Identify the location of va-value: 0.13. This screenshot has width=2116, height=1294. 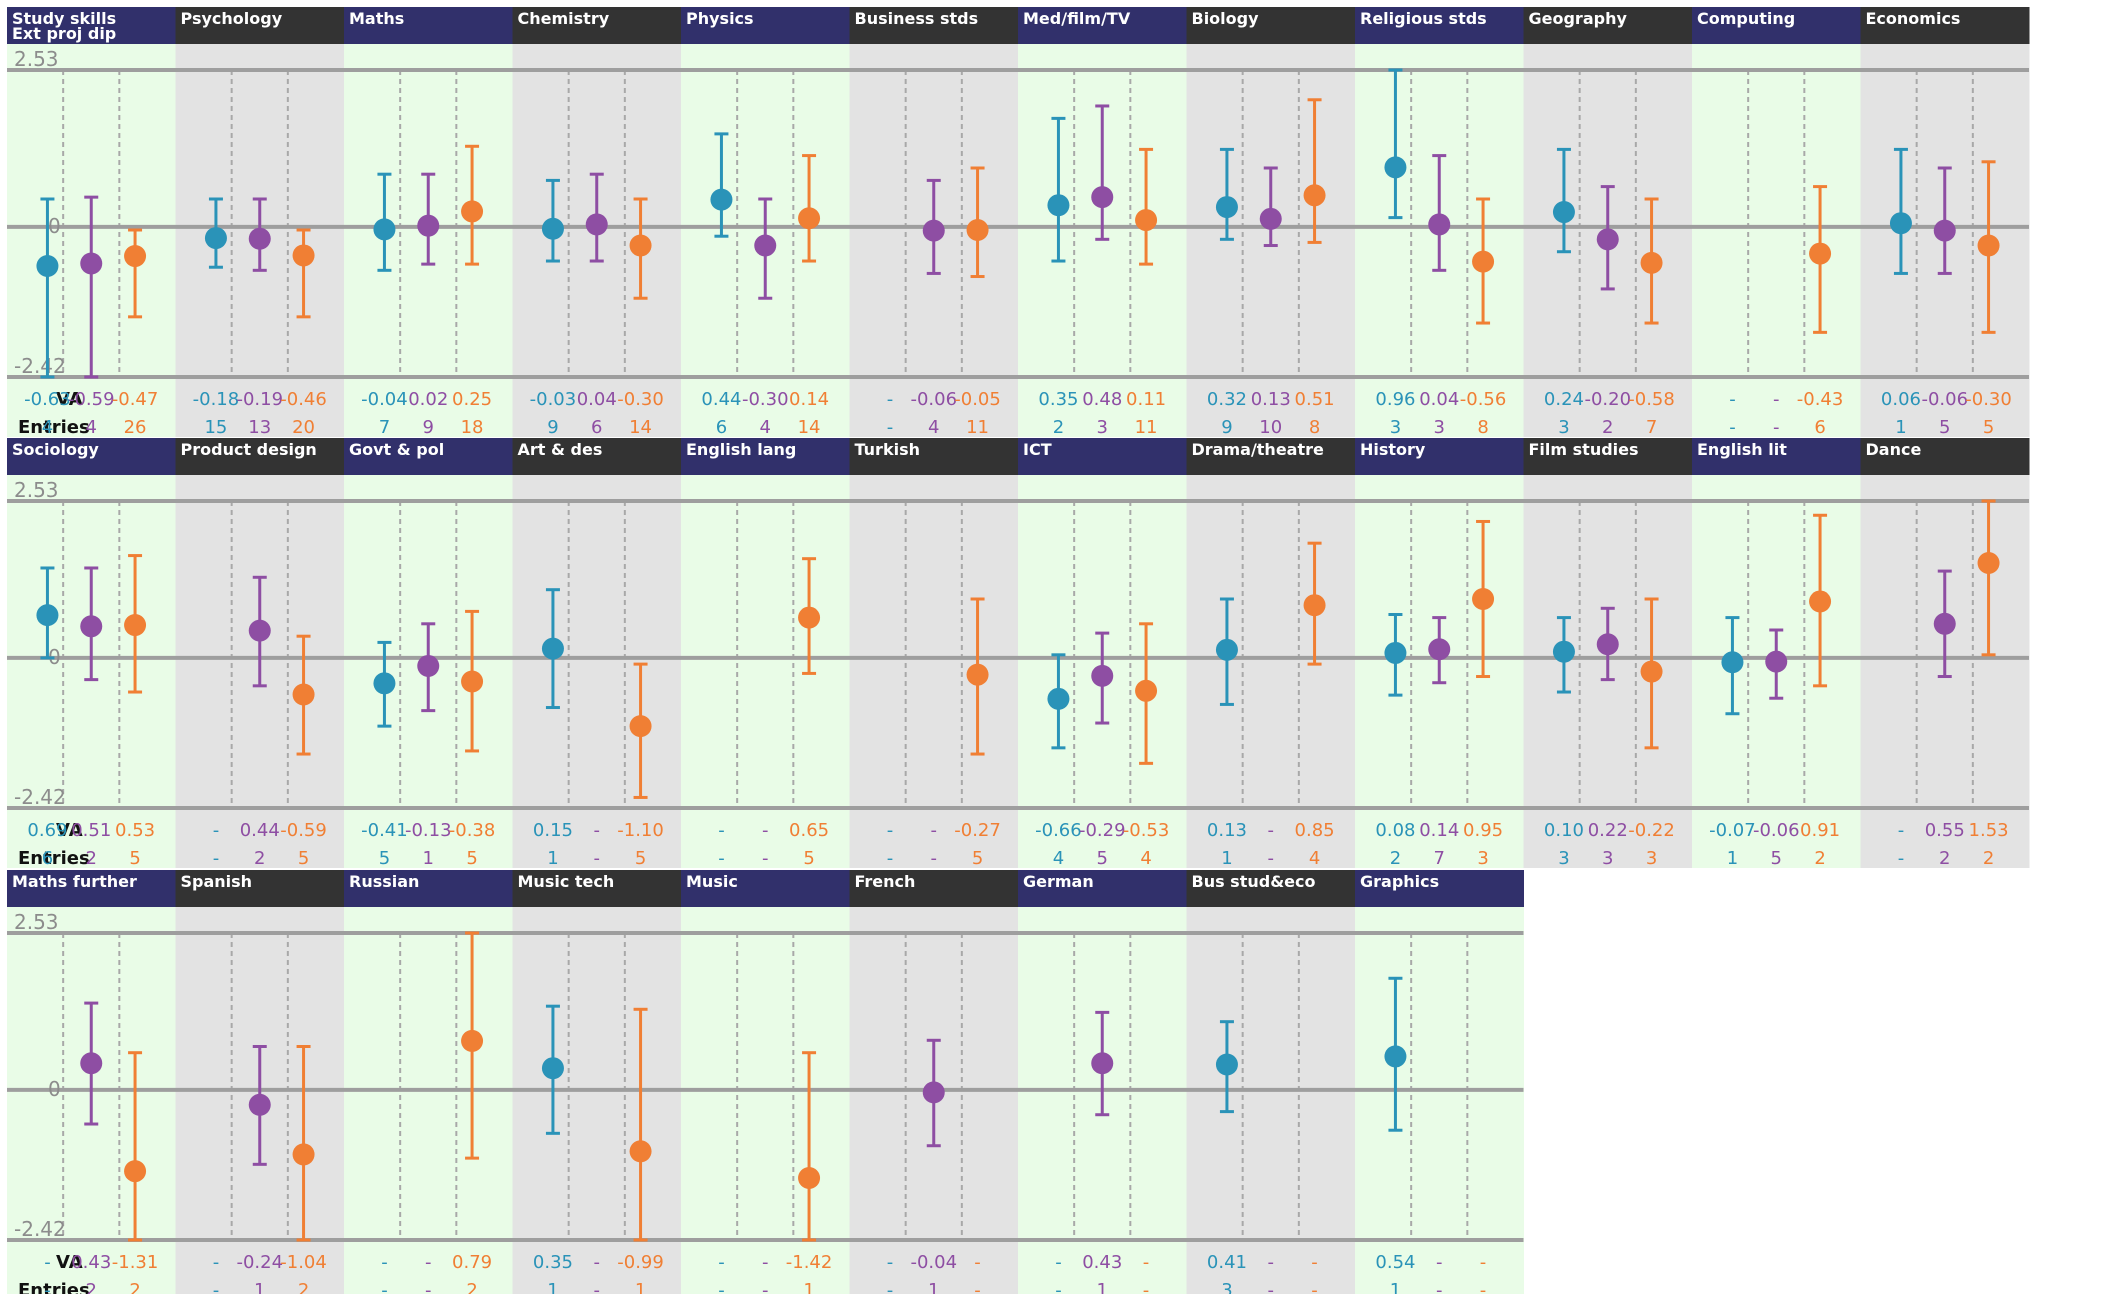
(1271, 399).